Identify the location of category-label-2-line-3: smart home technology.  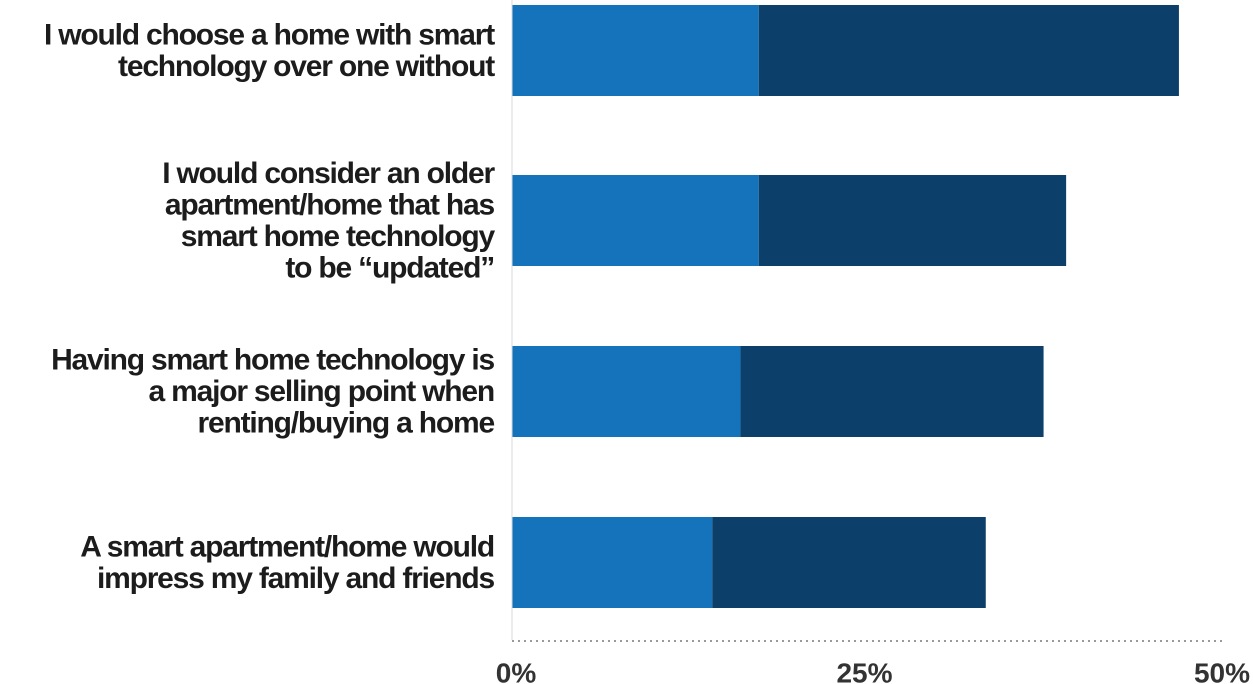
(338, 236).